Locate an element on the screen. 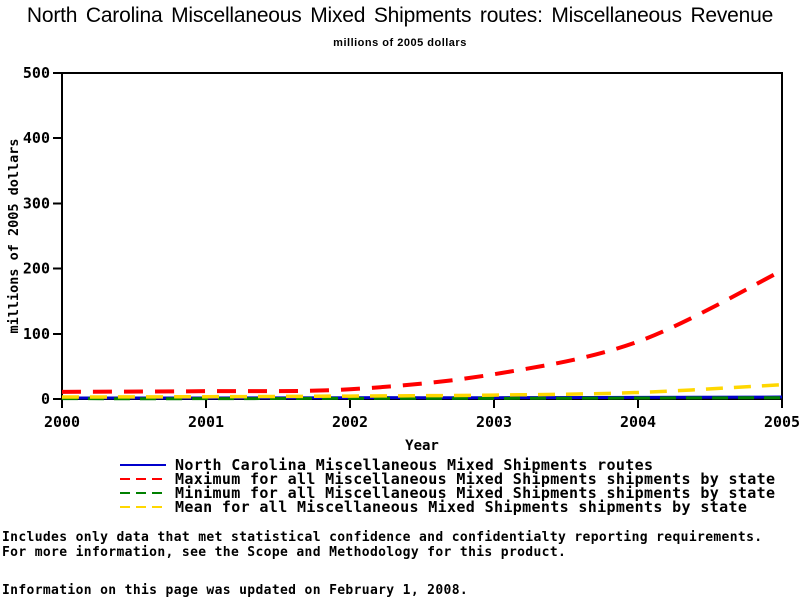  legend-swatch-nc-routes is located at coordinates (143, 465).